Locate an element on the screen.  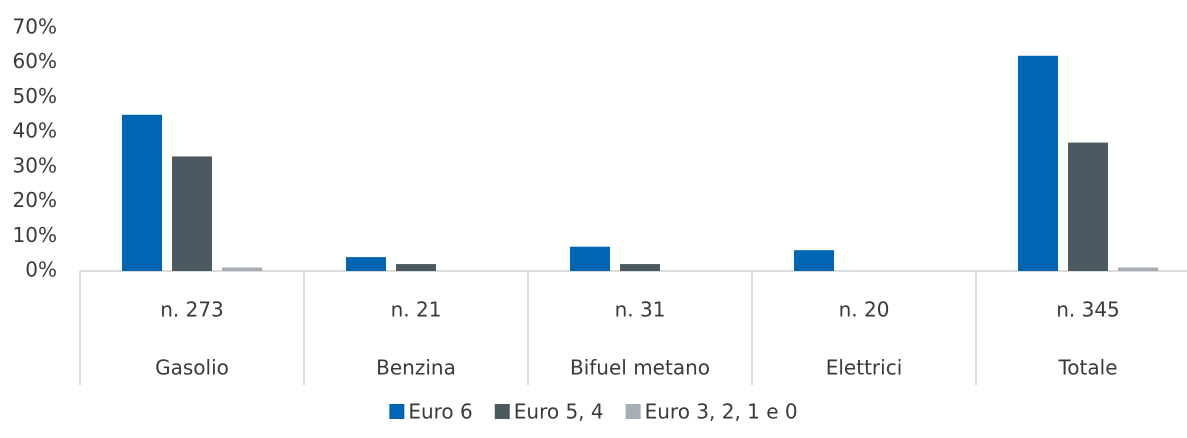
y-tick-label: 10% is located at coordinates (35, 235).